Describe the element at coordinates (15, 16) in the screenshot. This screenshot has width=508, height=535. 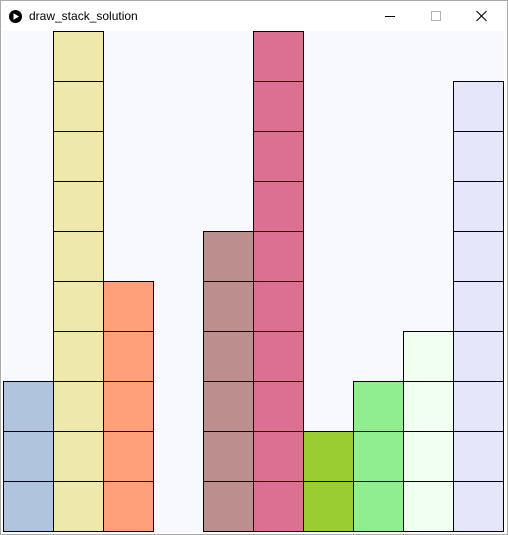
I see `play-icon` at that location.